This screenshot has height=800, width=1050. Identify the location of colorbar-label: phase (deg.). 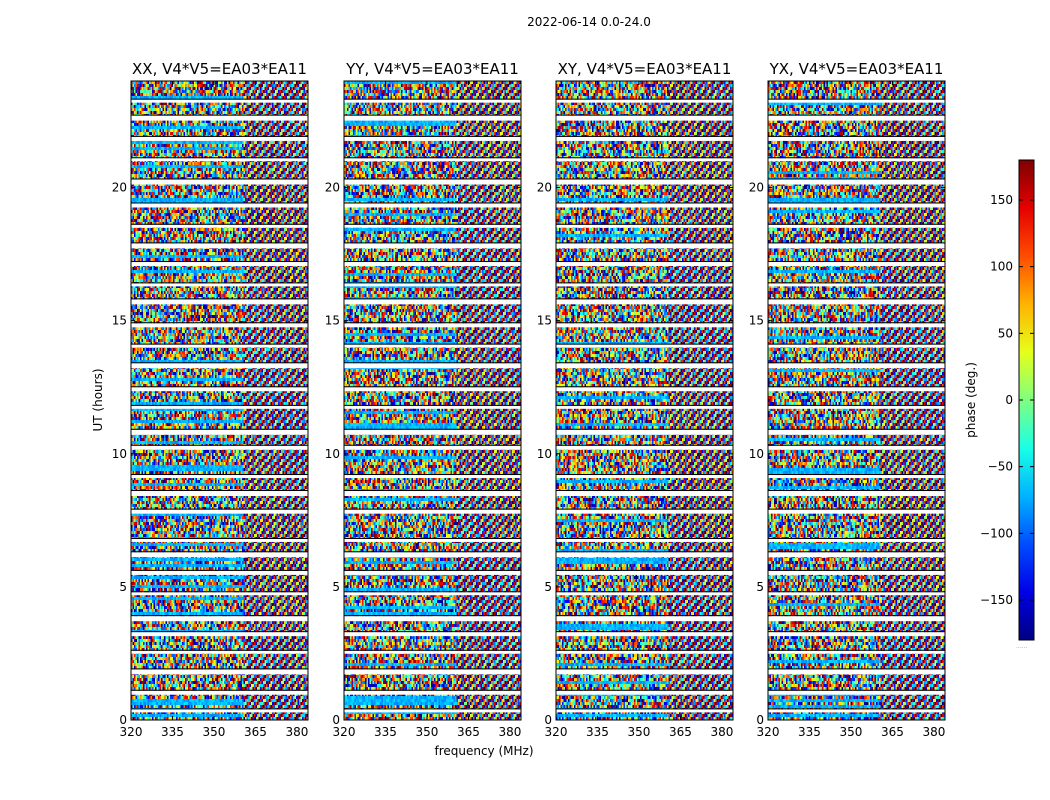
(971, 400).